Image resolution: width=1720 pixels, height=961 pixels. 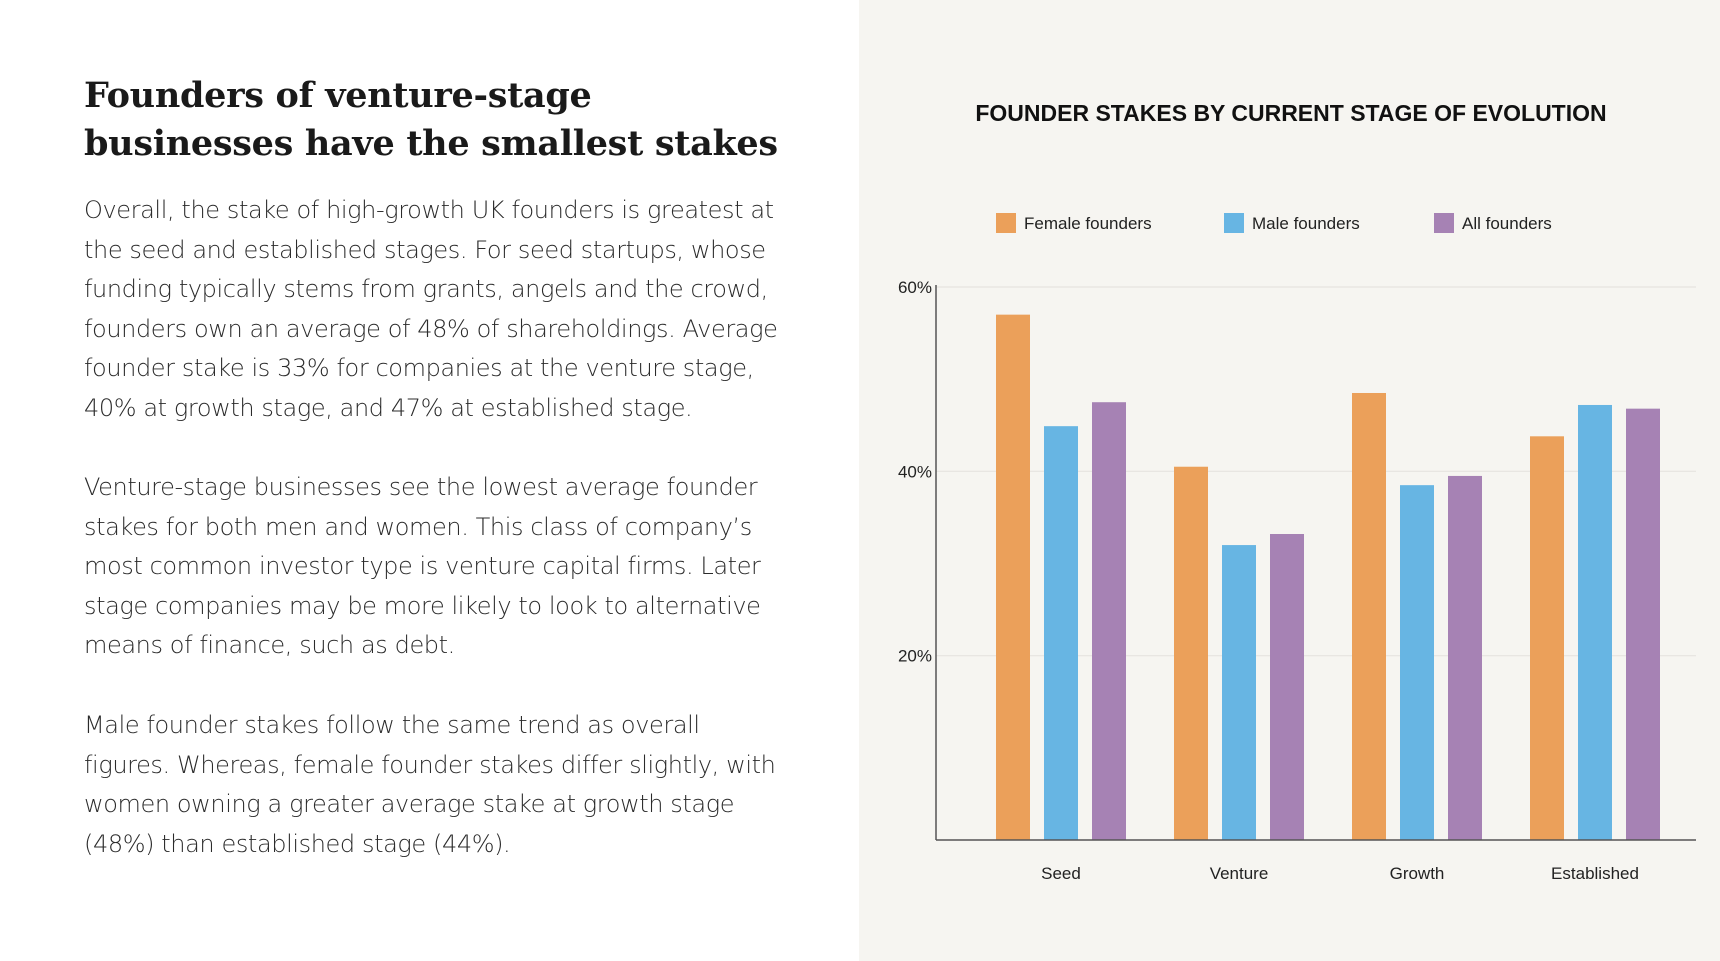 What do you see at coordinates (915, 656) in the screenshot?
I see `y-tick-label: 20%` at bounding box center [915, 656].